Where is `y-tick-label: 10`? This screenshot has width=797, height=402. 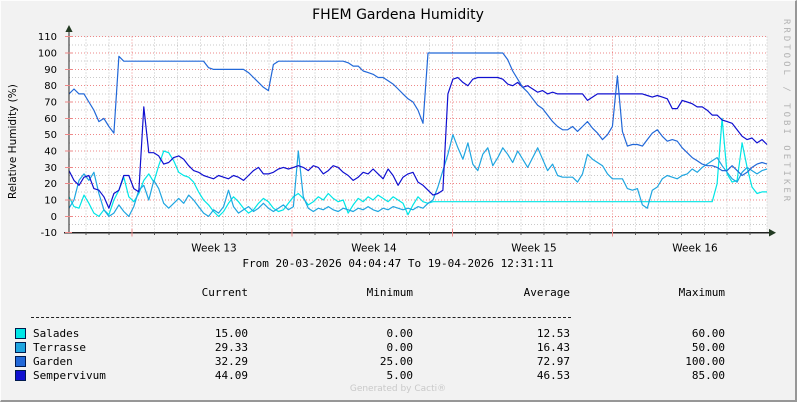 y-tick-label: 10 is located at coordinates (50, 201).